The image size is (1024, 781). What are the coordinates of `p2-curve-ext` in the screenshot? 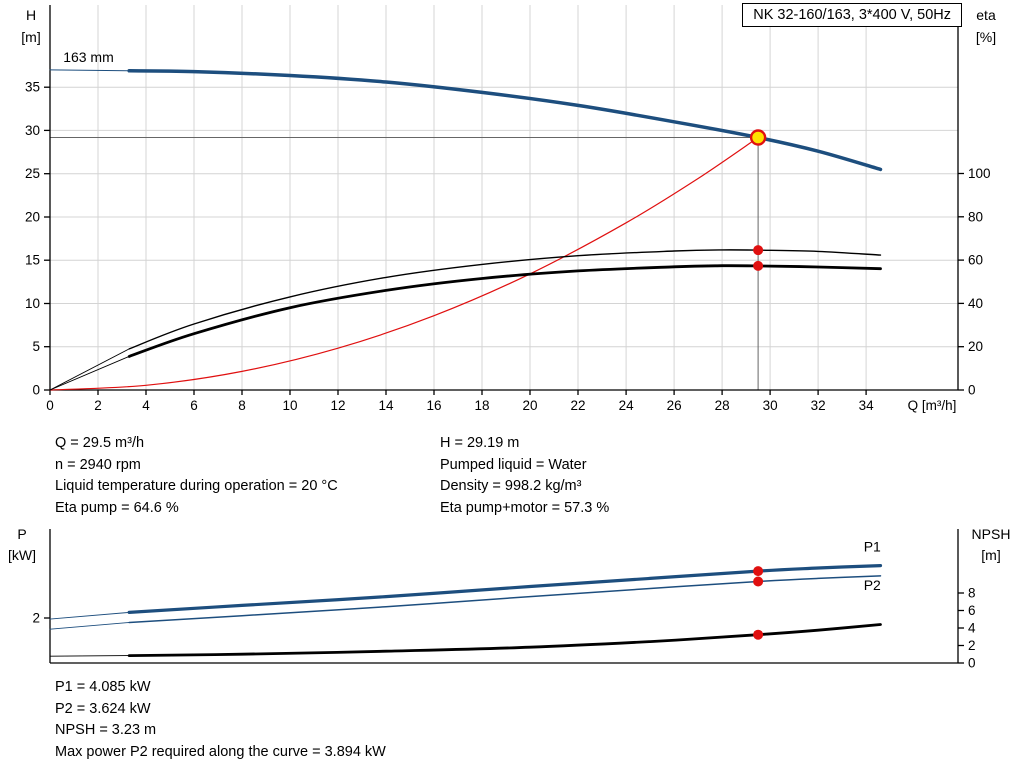 It's located at (89, 626).